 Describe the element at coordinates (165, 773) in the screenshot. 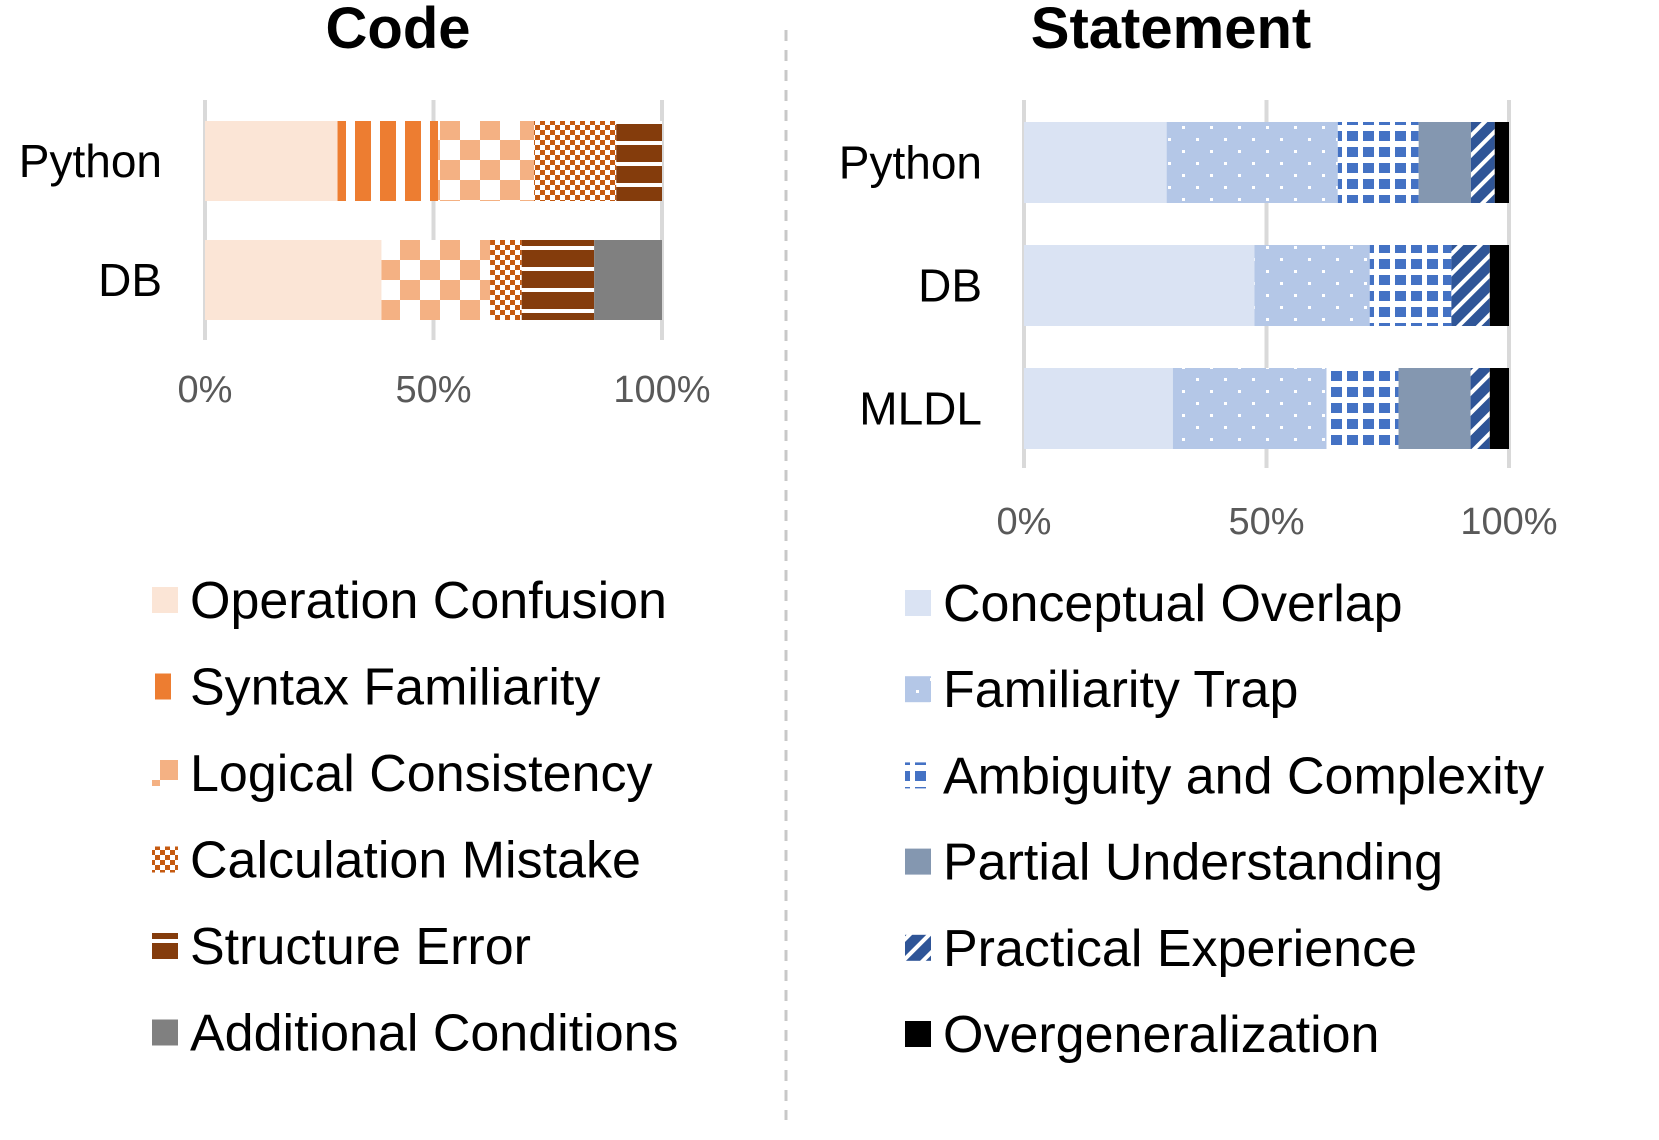

I see `legend-swatch-logical-consistency` at that location.